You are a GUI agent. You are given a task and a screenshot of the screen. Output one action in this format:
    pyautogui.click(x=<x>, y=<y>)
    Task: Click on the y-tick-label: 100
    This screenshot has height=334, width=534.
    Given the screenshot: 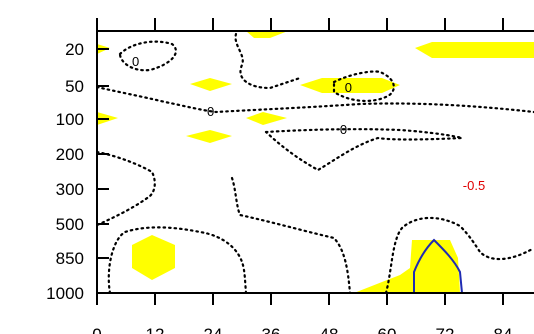 What is the action you would take?
    pyautogui.click(x=70, y=119)
    